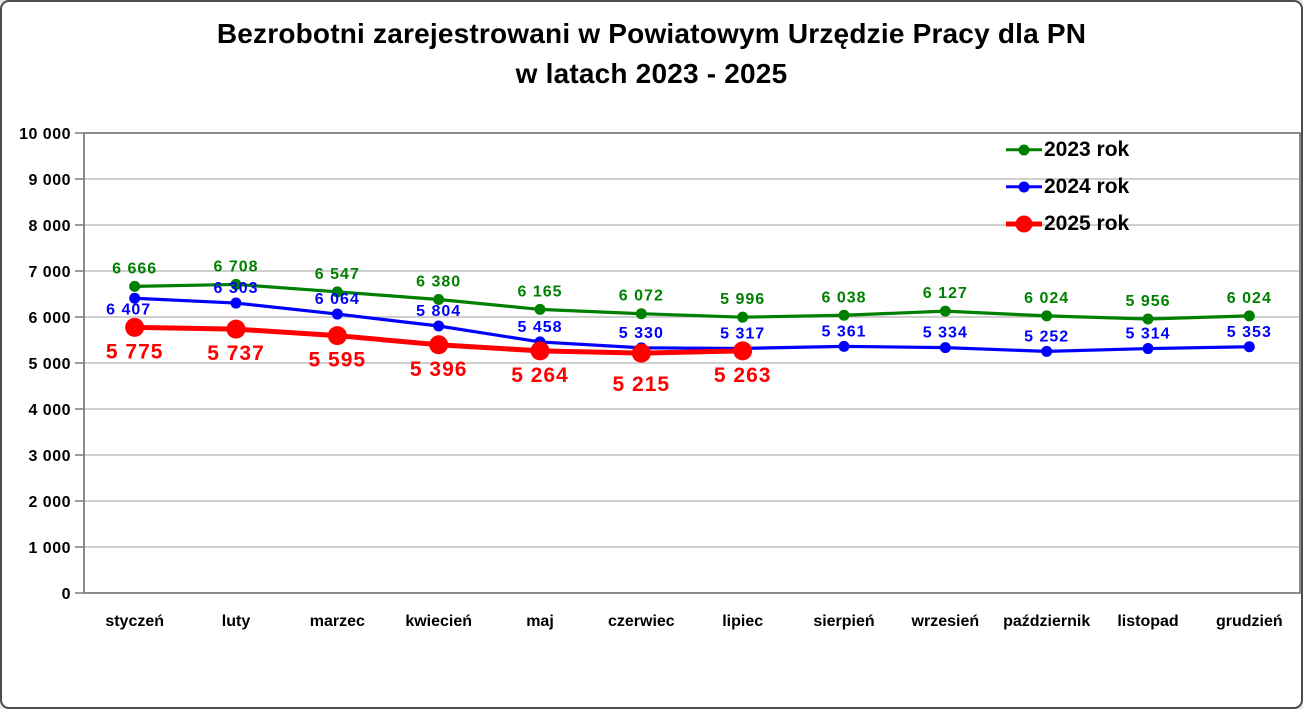 This screenshot has width=1303, height=709. What do you see at coordinates (49, 548) in the screenshot?
I see `y-axis-label: 1 000` at bounding box center [49, 548].